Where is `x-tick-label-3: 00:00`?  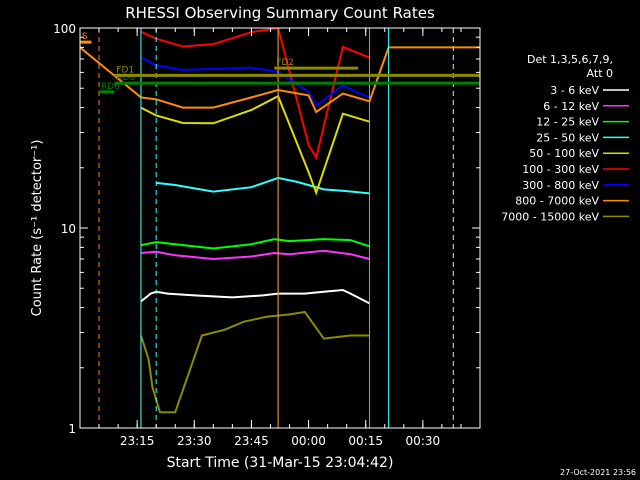
x-tick-label-3: 00:00 is located at coordinates (308, 441).